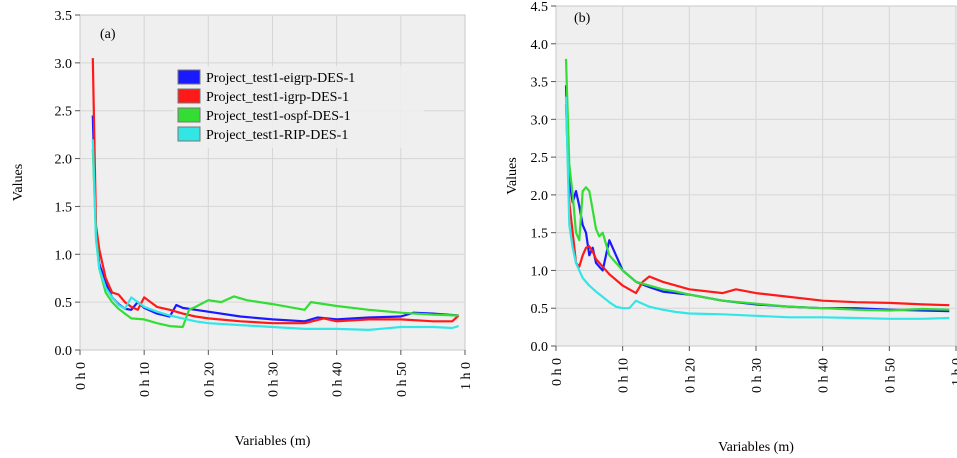 The image size is (957, 458). Describe the element at coordinates (277, 97) in the screenshot. I see `legend-entry: Project_test1-igrp-DES-1` at that location.